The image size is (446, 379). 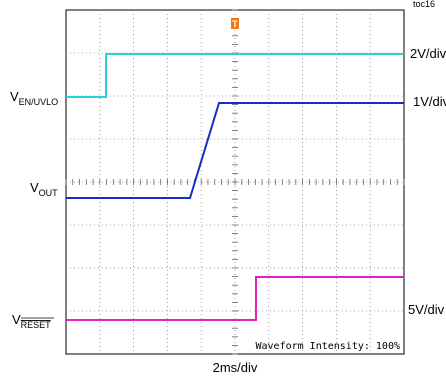 What do you see at coordinates (36, 325) in the screenshot?
I see `label-sub: RESET` at bounding box center [36, 325].